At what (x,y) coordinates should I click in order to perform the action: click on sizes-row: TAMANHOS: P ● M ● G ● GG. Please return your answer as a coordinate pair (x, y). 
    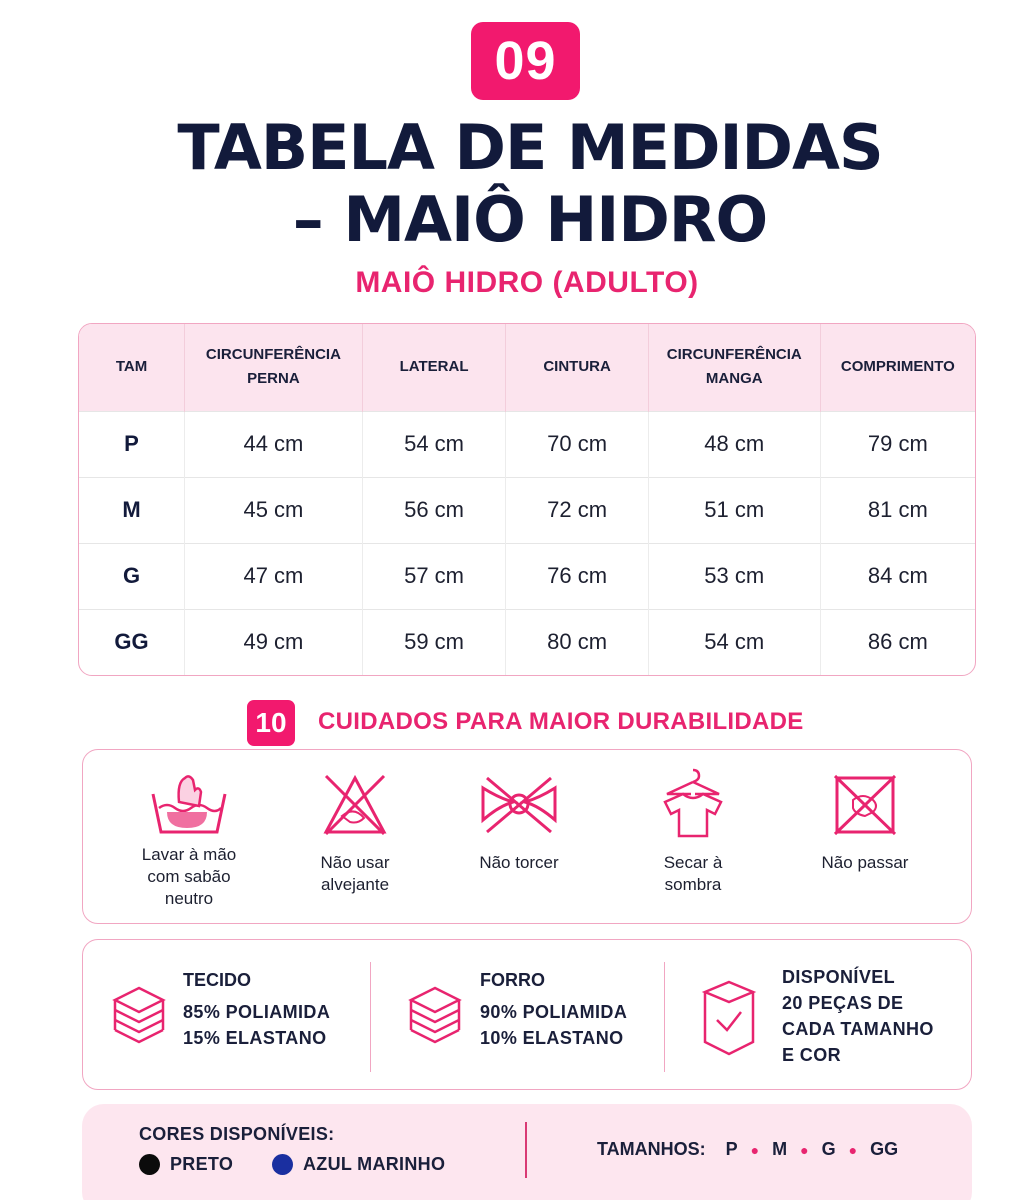
    Looking at the image, I should click on (750, 1149).